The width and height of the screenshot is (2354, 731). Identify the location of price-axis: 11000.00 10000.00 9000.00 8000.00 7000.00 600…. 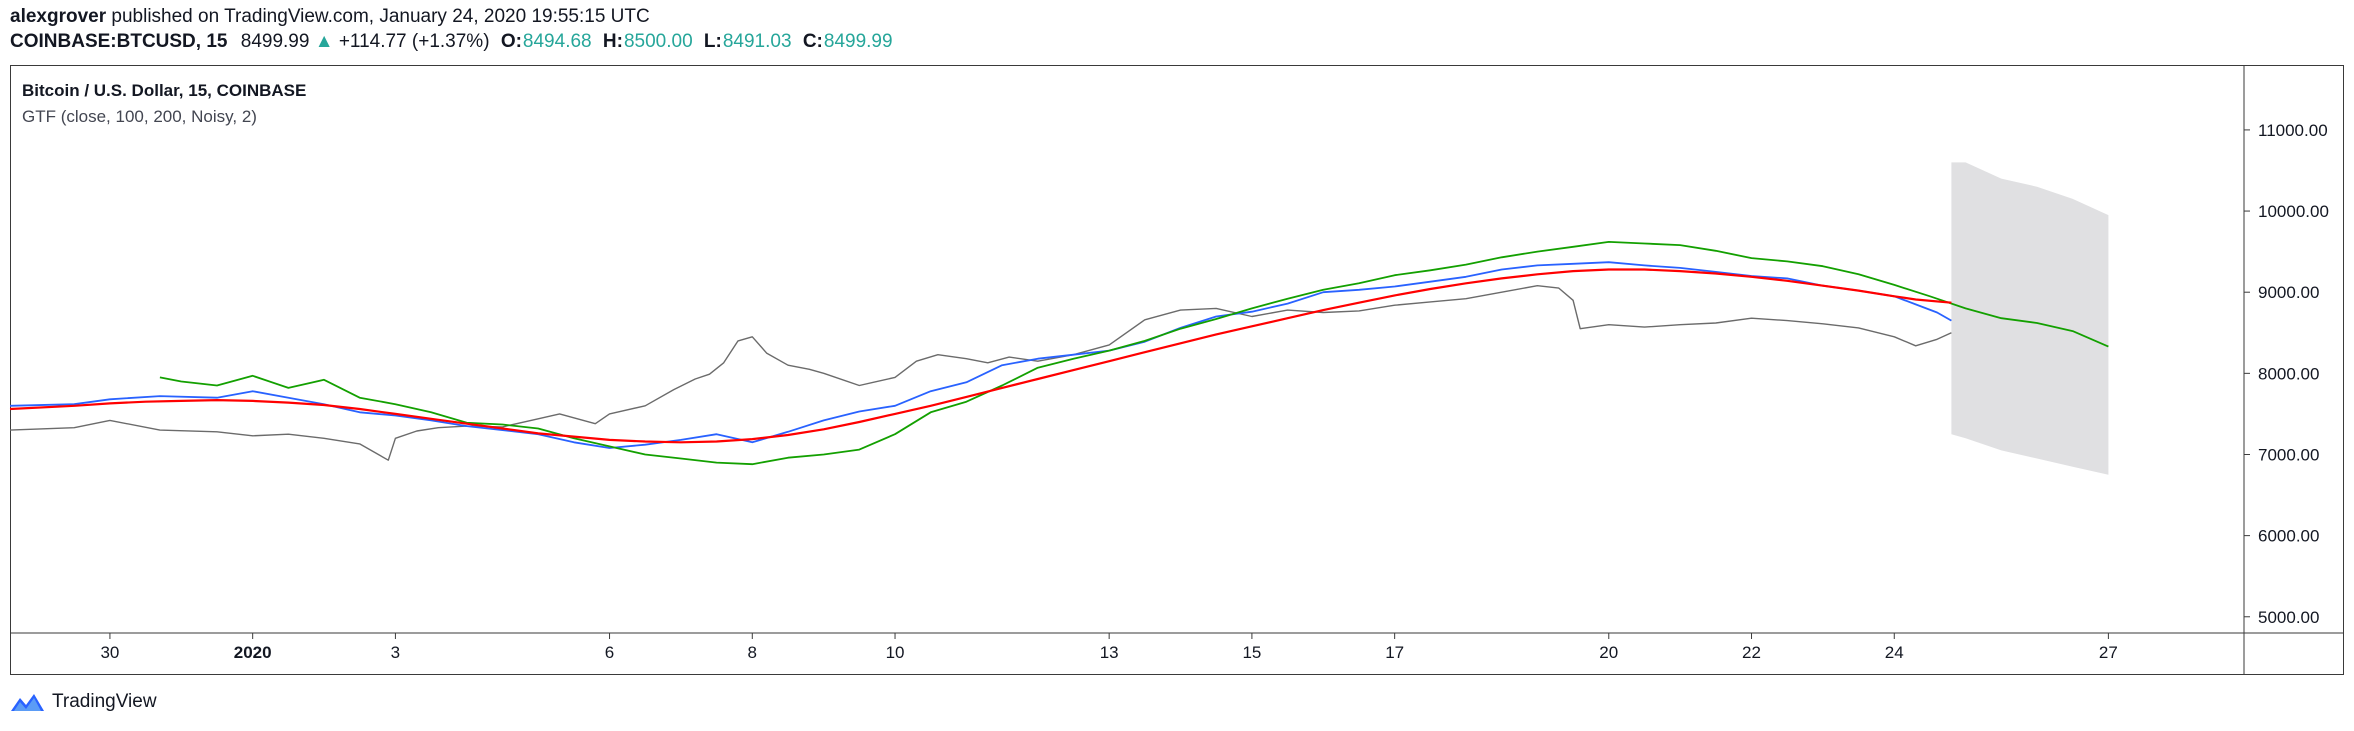
(2286, 374).